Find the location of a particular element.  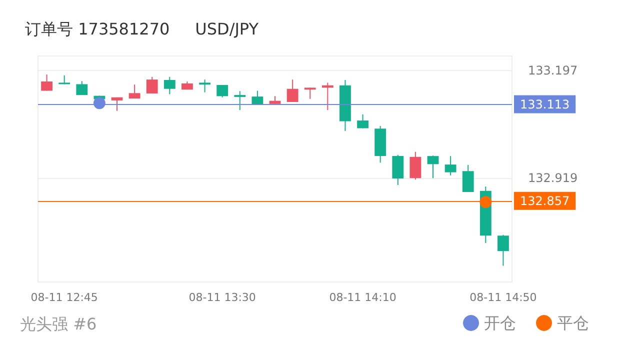

x-tick-label: 08-11 12:45 is located at coordinates (64, 297).